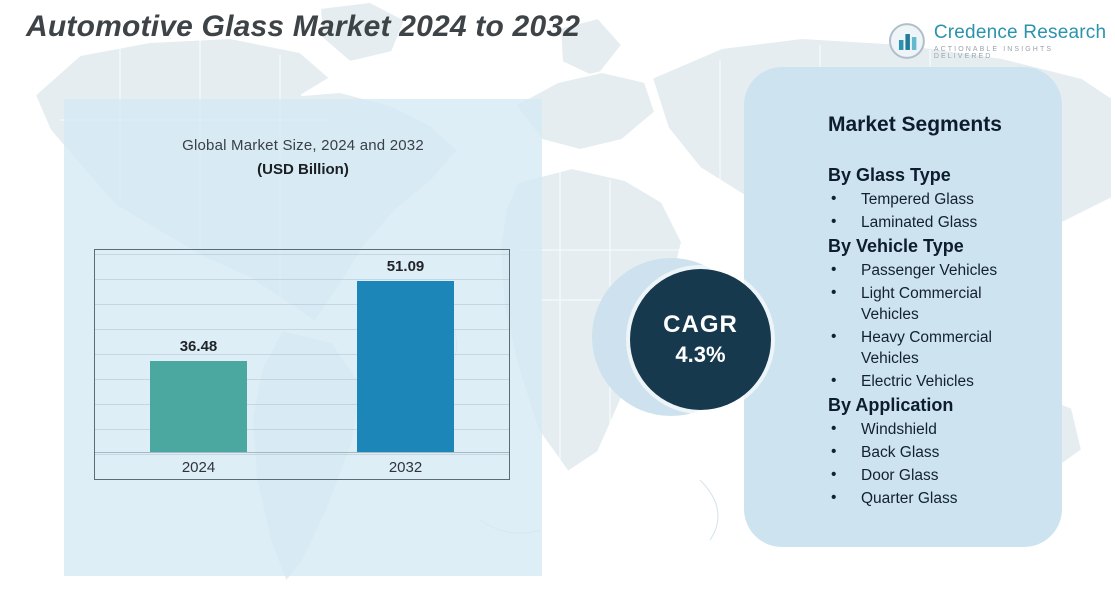 This screenshot has height=590, width=1115. I want to click on list-item: Heavy Commercial Vehicles, so click(932, 347).